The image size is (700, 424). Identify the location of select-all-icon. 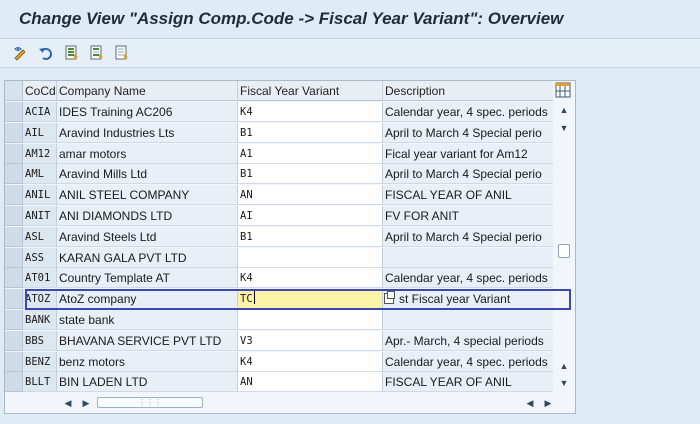
(72, 53).